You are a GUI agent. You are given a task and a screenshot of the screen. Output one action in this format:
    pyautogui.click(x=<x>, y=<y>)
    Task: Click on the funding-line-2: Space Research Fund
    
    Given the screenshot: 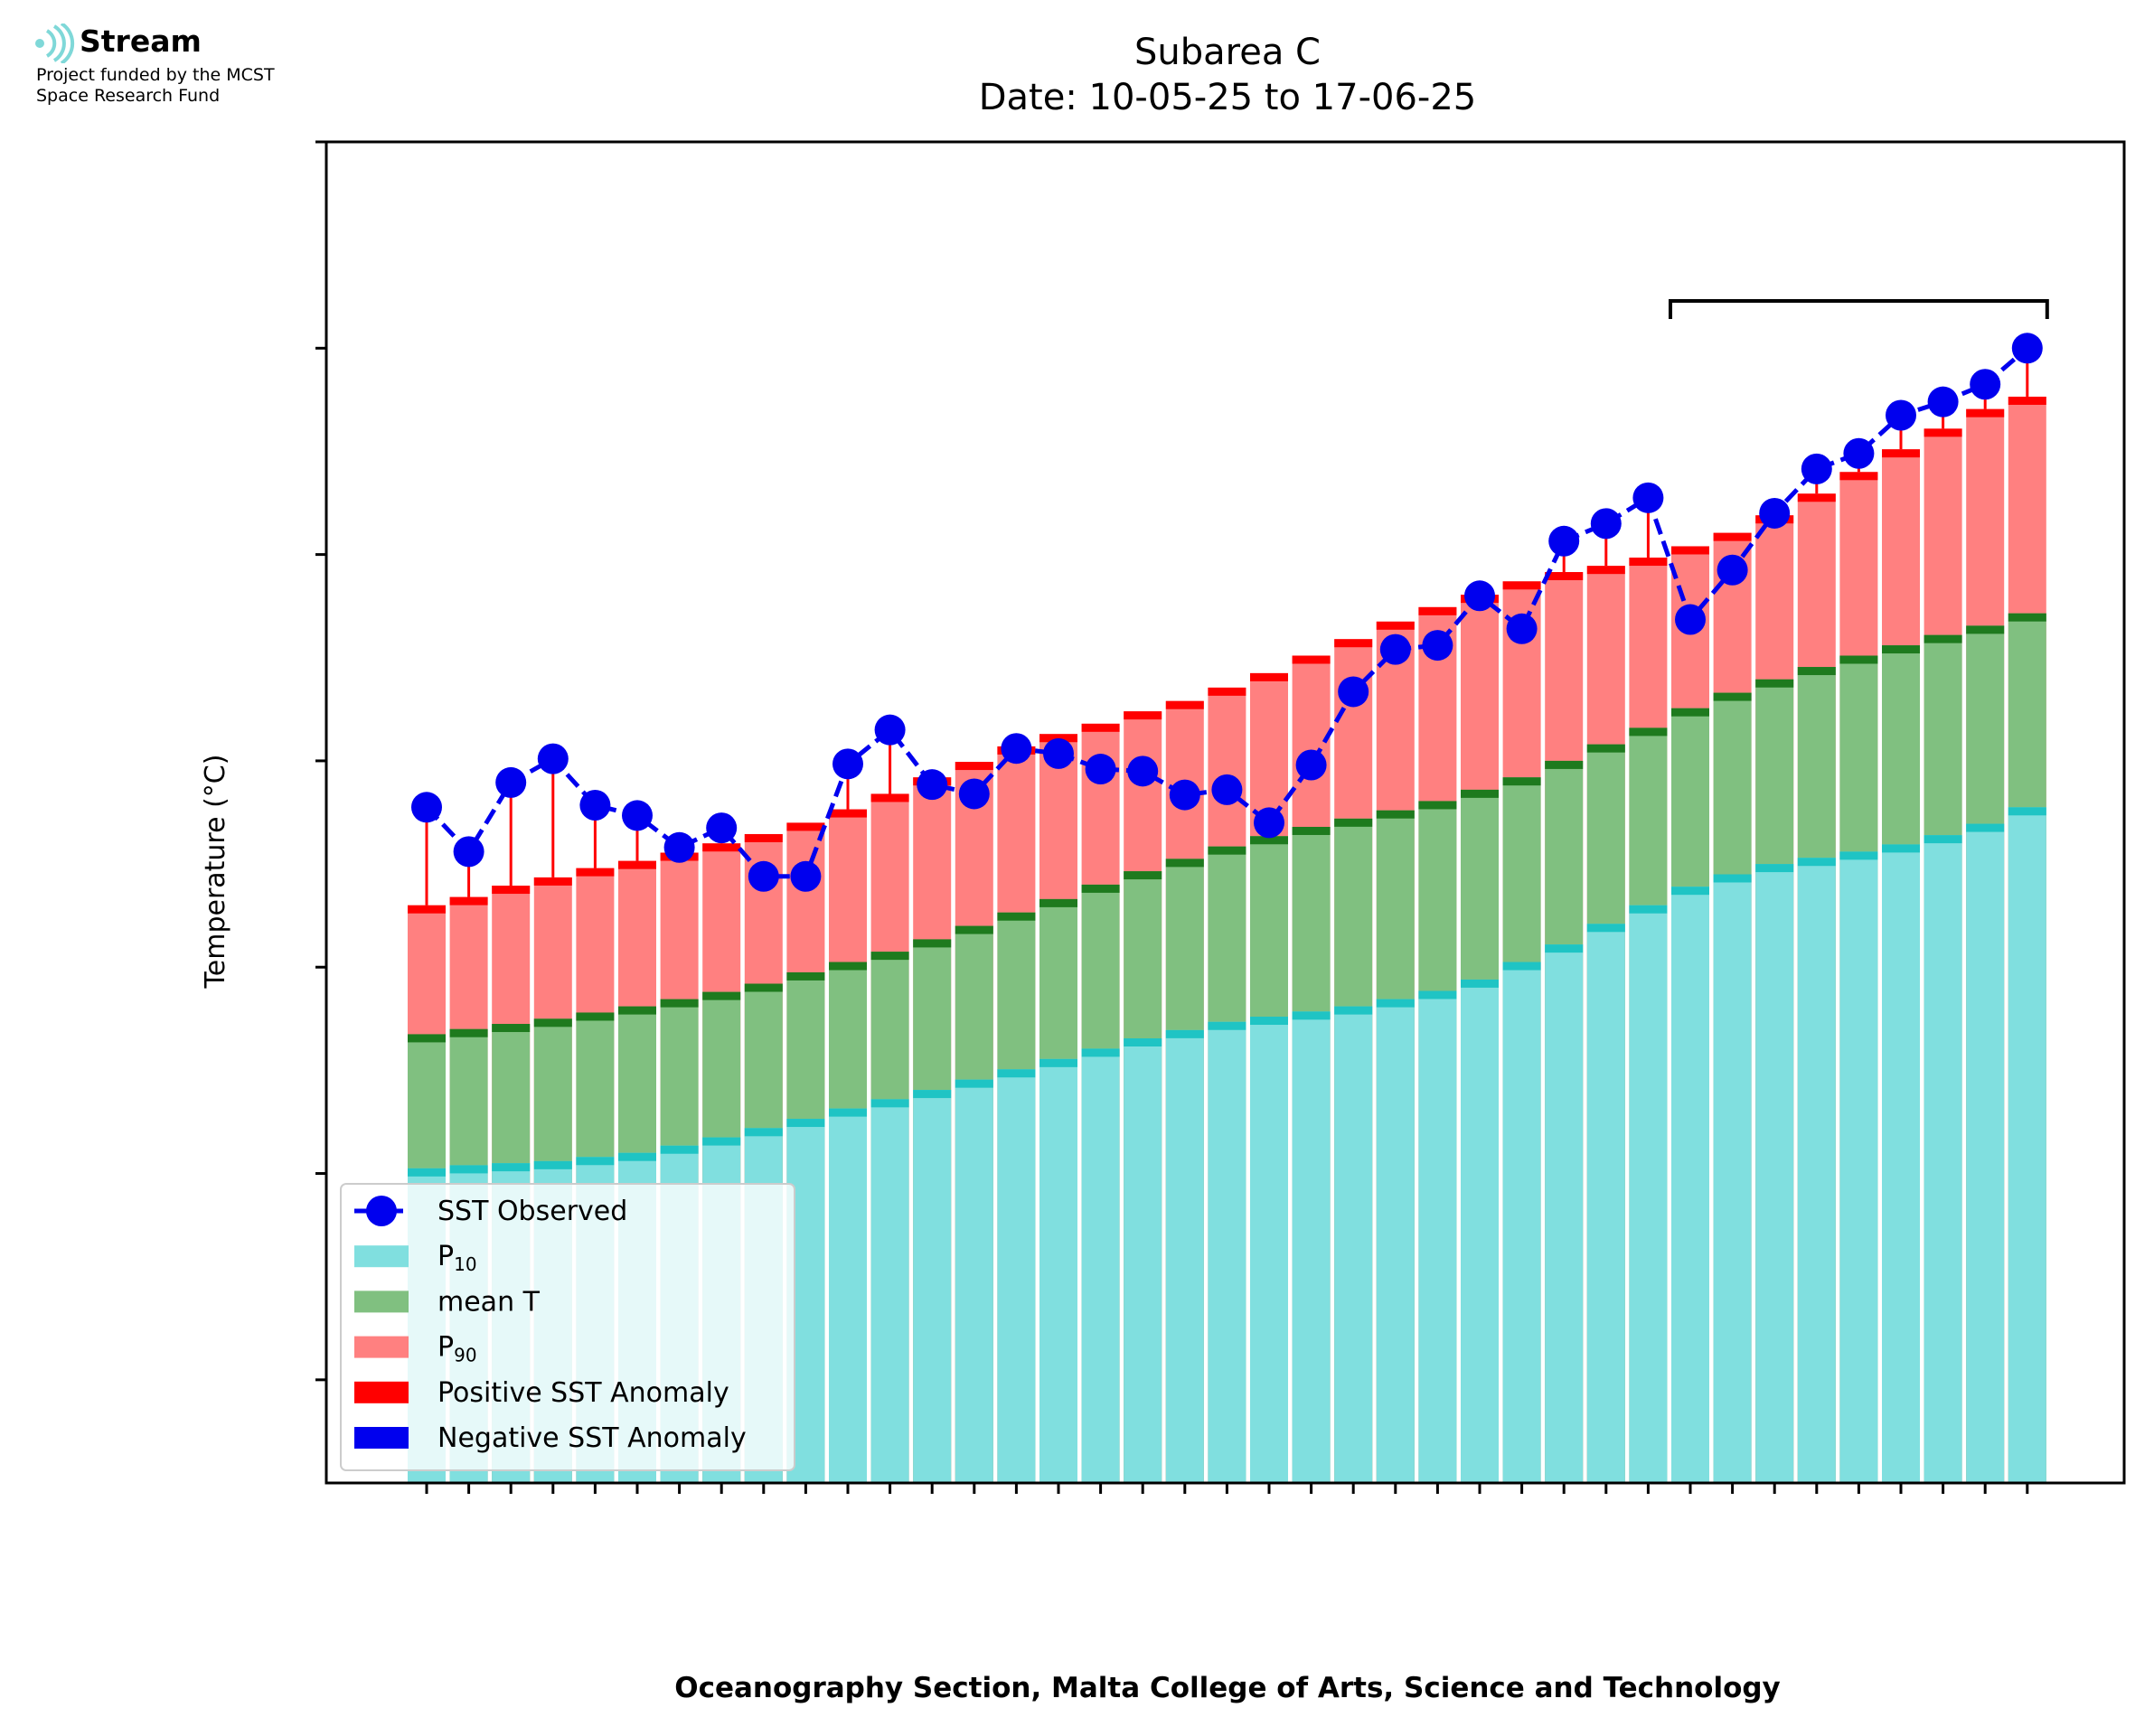 What is the action you would take?
    pyautogui.click(x=128, y=96)
    